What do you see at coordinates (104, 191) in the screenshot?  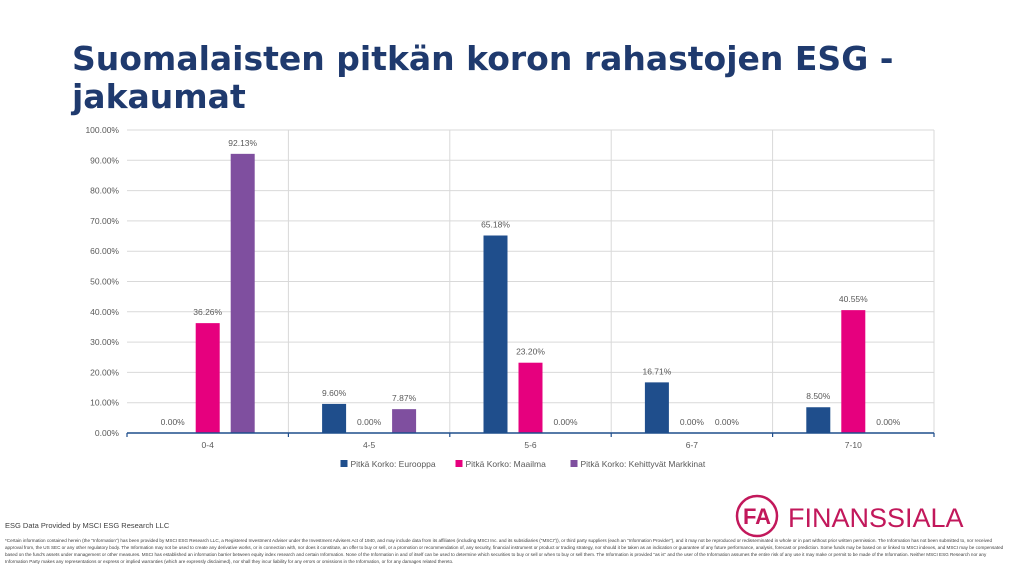 I see `y-tick-label: 80.00%` at bounding box center [104, 191].